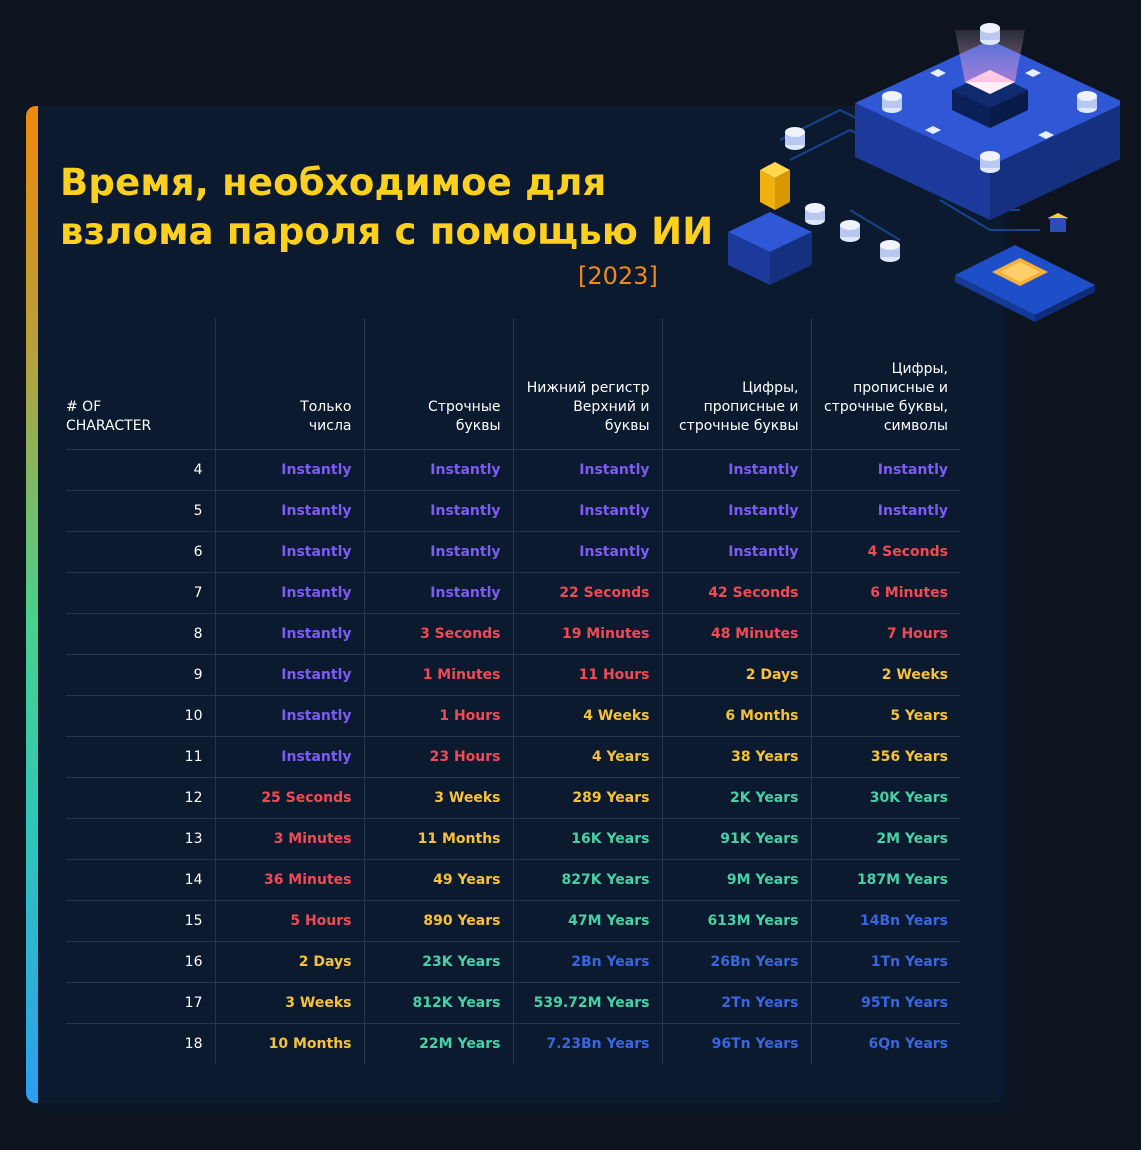 The width and height of the screenshot is (1141, 1150). What do you see at coordinates (438, 1043) in the screenshot?
I see `crack-time-cell: 22M Years` at bounding box center [438, 1043].